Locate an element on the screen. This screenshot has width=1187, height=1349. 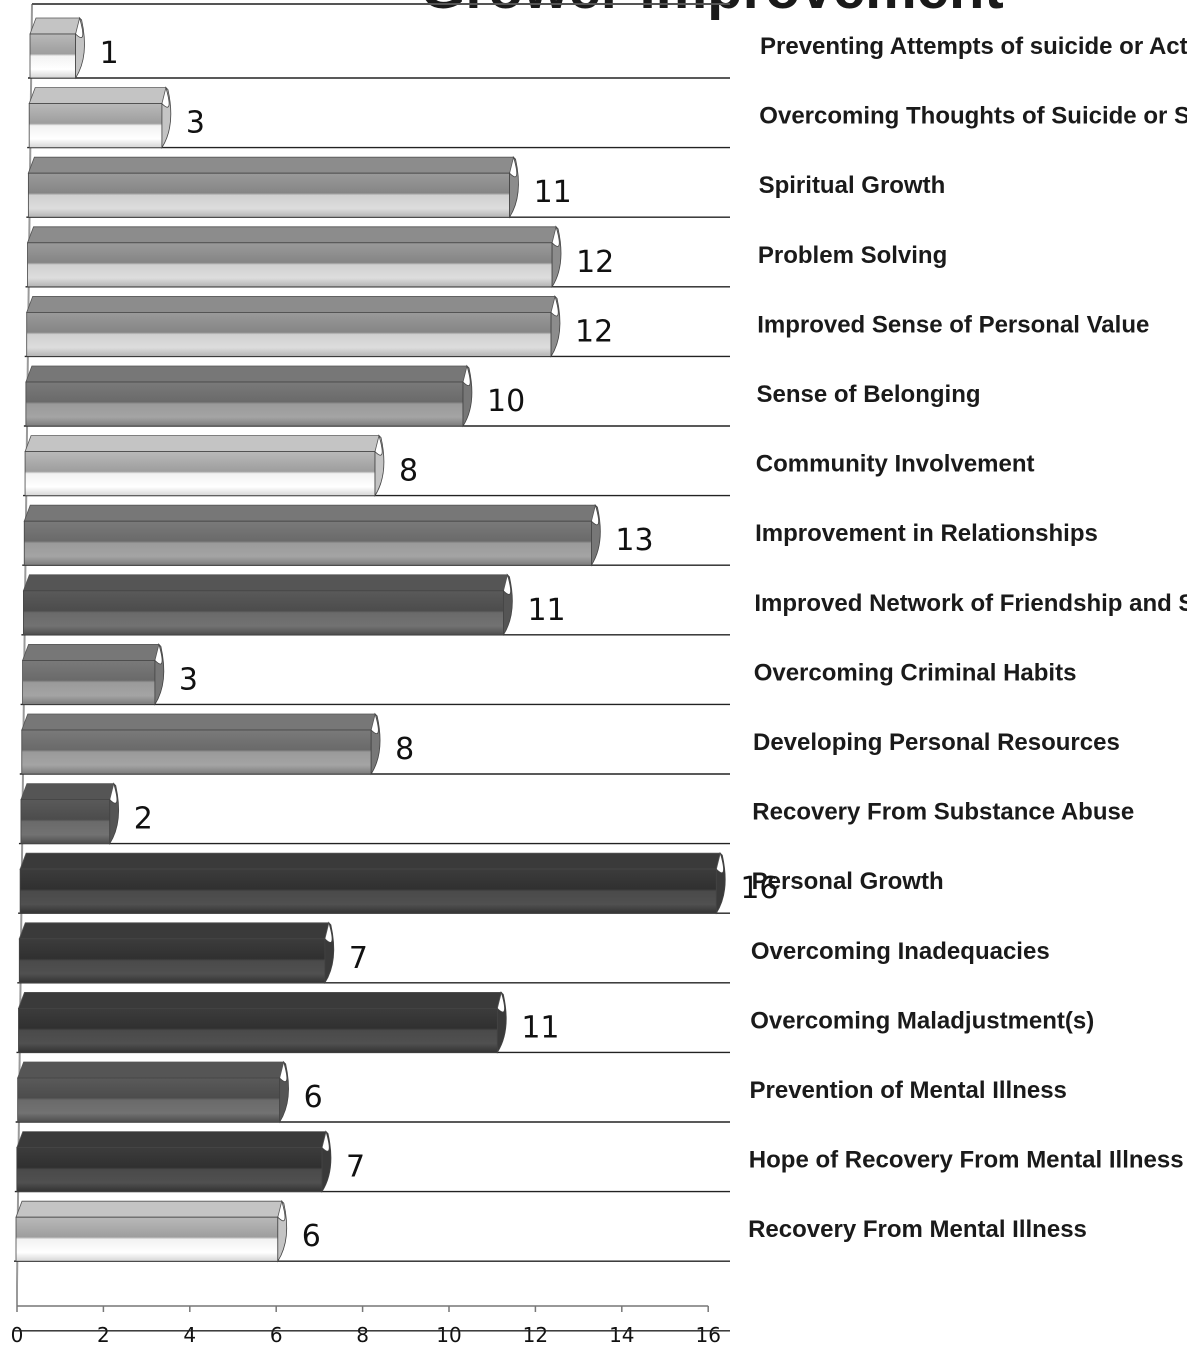
category-label: Recovery From Mental Illness is located at coordinates (917, 1229).